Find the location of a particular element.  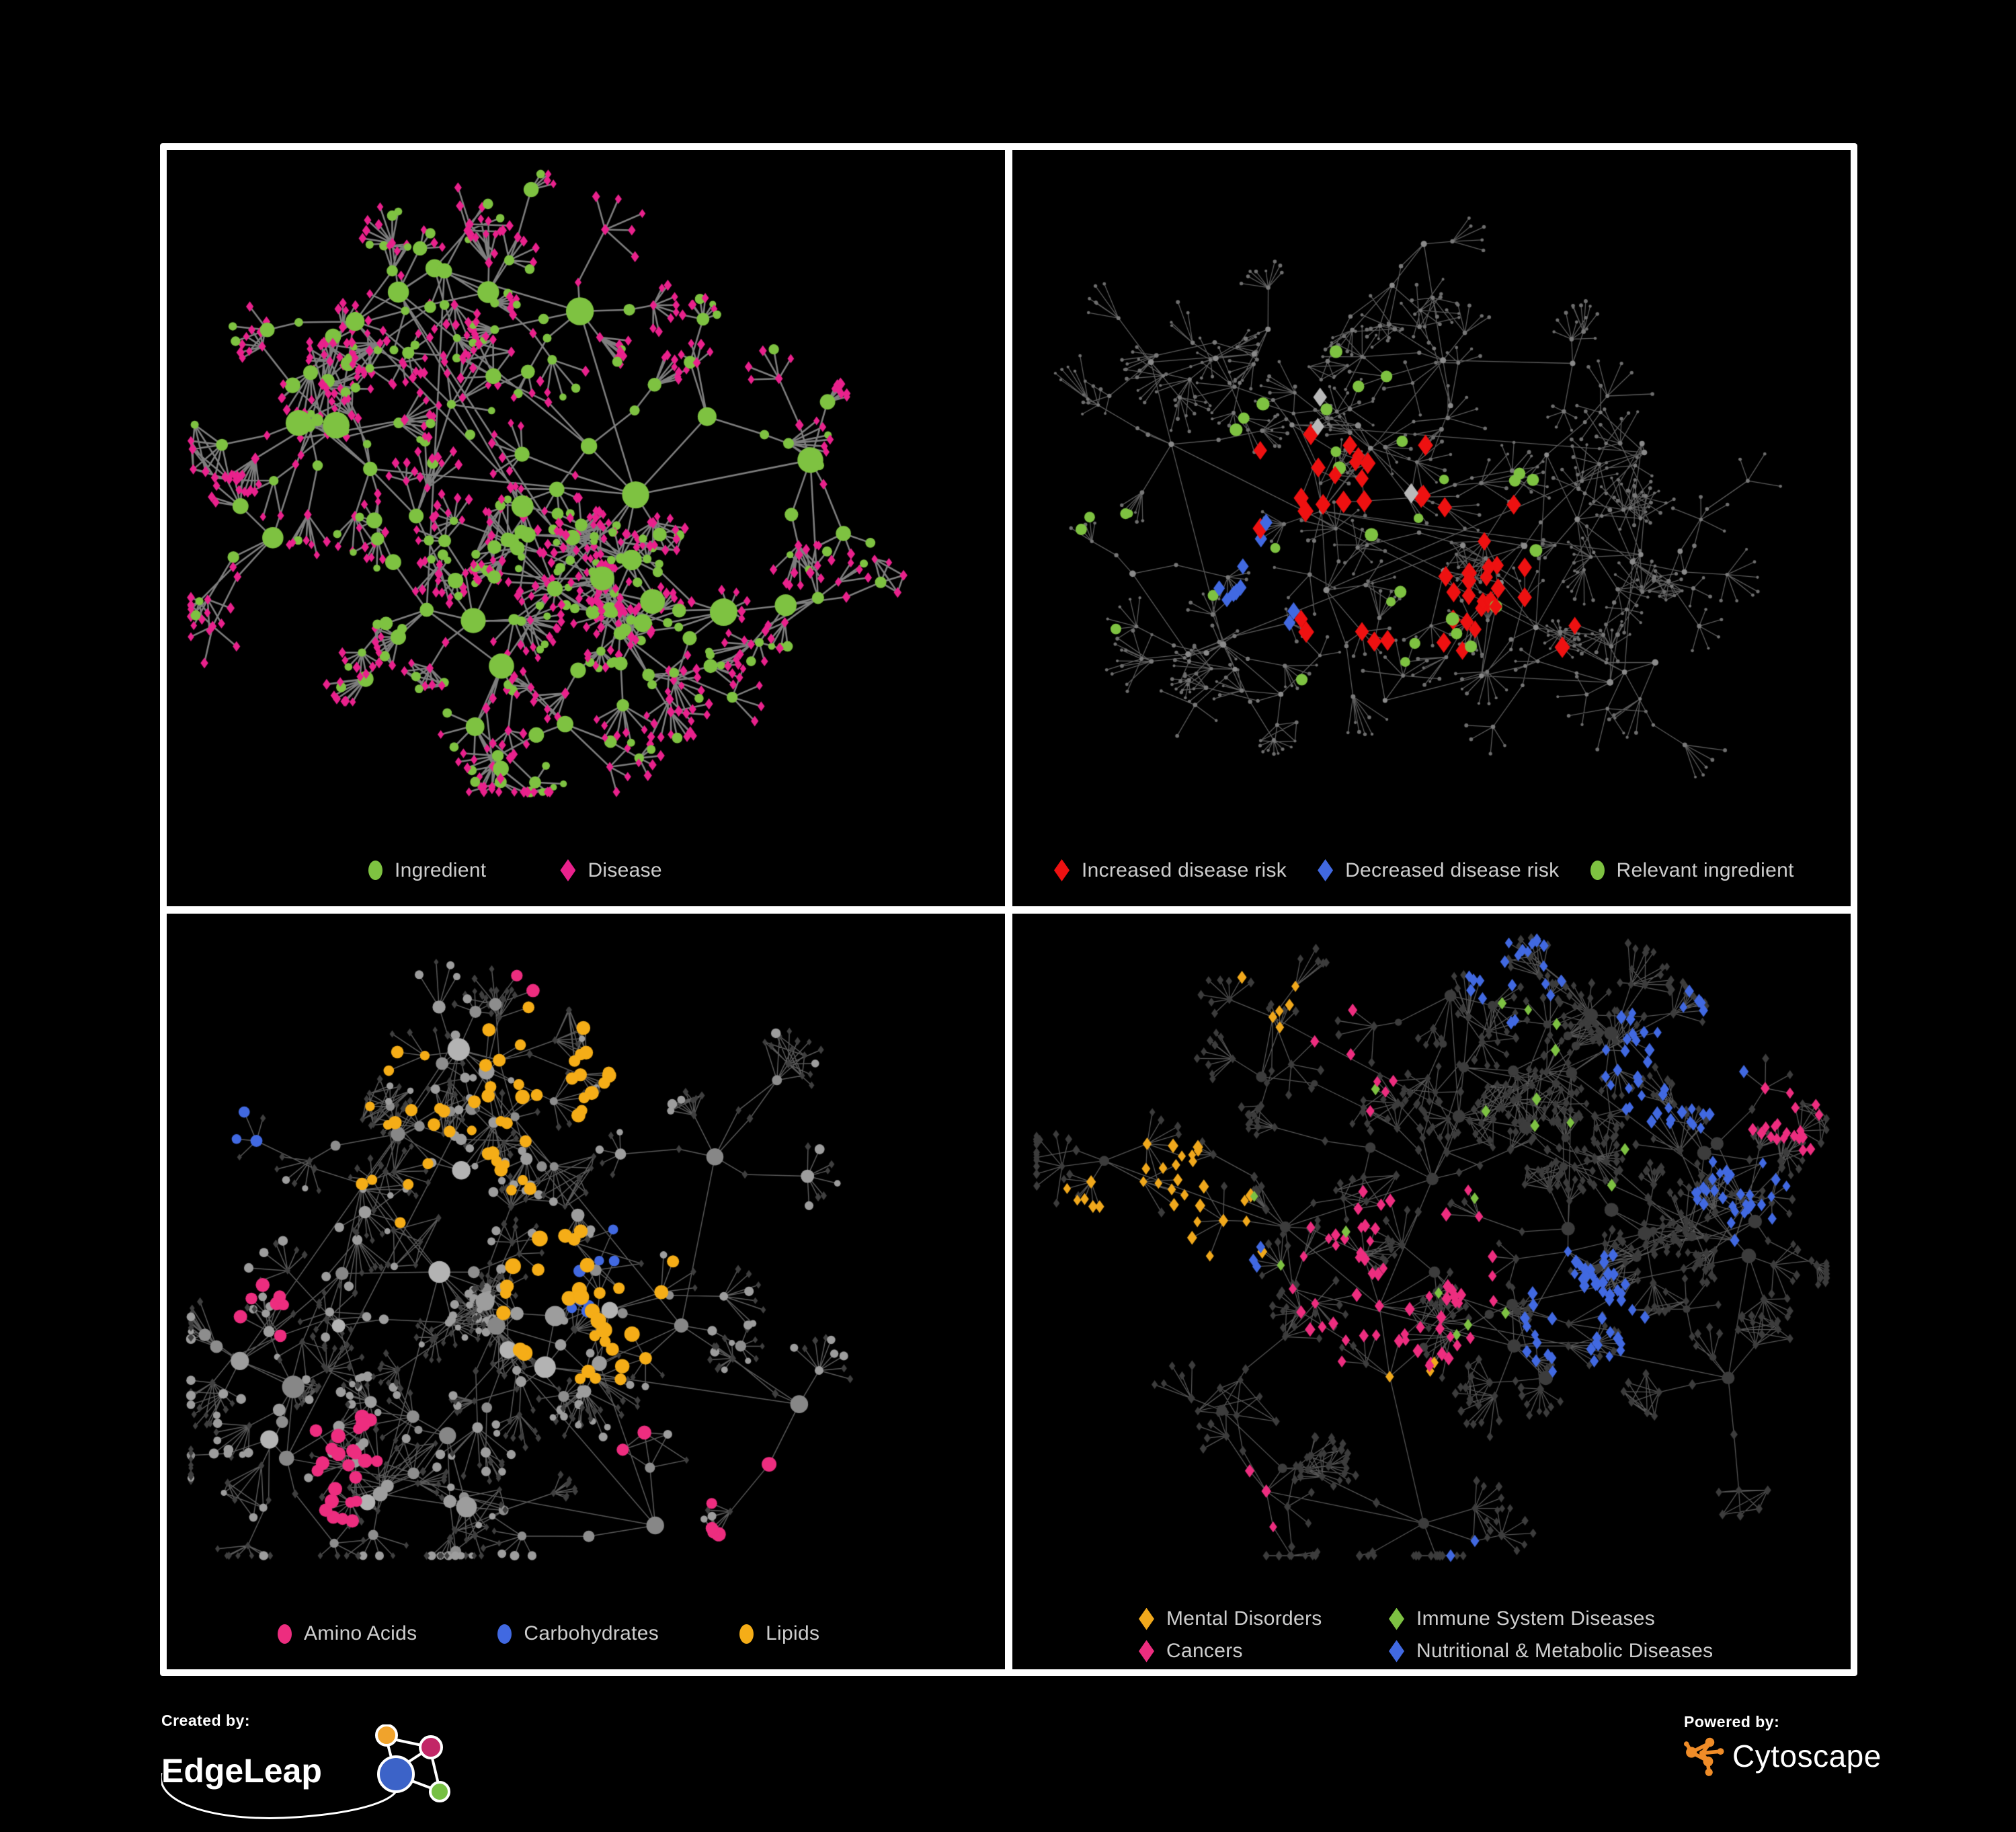

legend-item-nutritional-metabolic-diseases: Nutritional & Metabolic Diseases is located at coordinates (1620, 1652).